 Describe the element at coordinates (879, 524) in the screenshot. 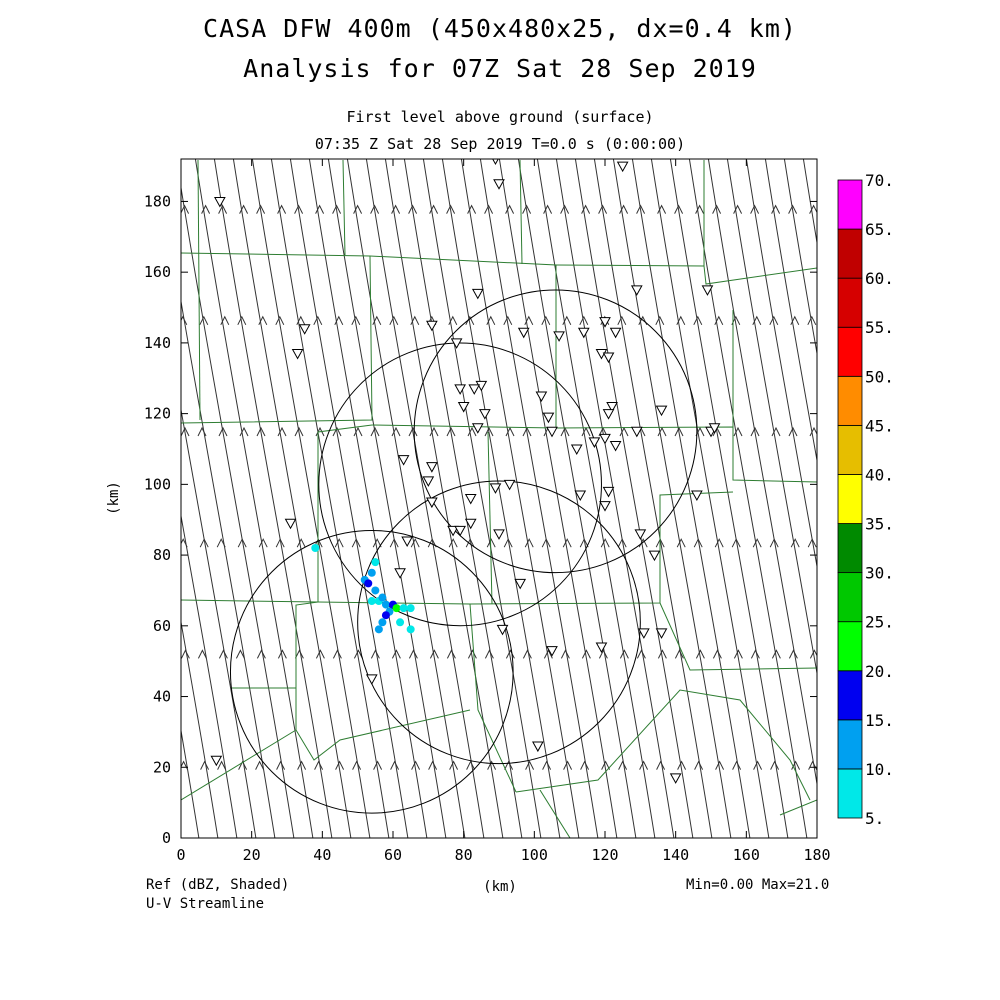

I see `colorbar-label: 35.` at that location.